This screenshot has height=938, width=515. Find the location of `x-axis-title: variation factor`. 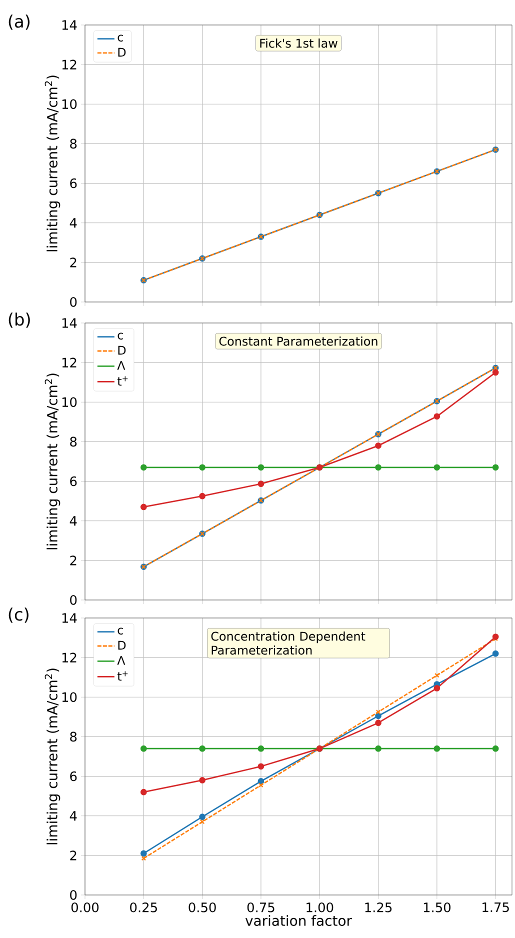

x-axis-title: variation factor is located at coordinates (298, 920).